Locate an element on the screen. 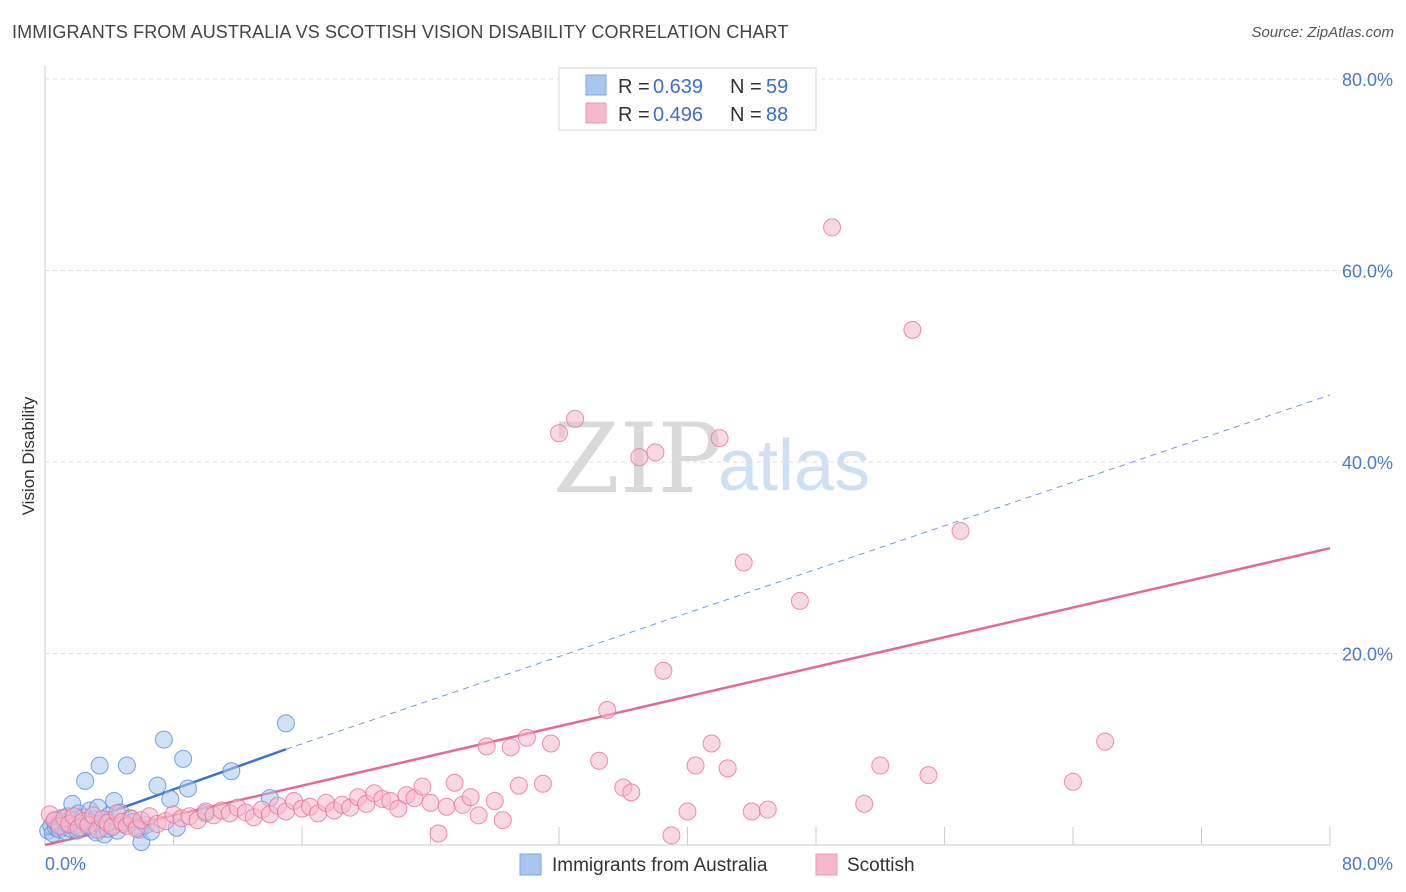 The image size is (1406, 892). legend-r-label-scottish: R = is located at coordinates (634, 115).